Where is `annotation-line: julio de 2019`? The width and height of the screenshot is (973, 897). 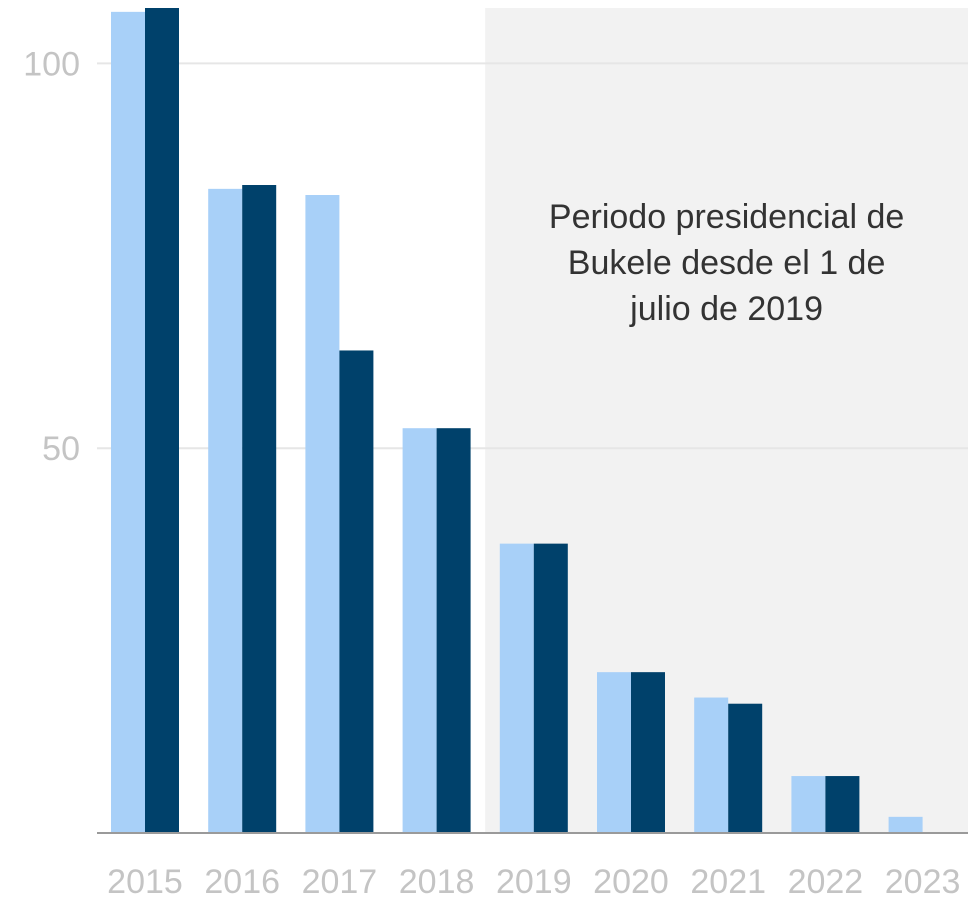
annotation-line: julio de 2019 is located at coordinates (726, 309).